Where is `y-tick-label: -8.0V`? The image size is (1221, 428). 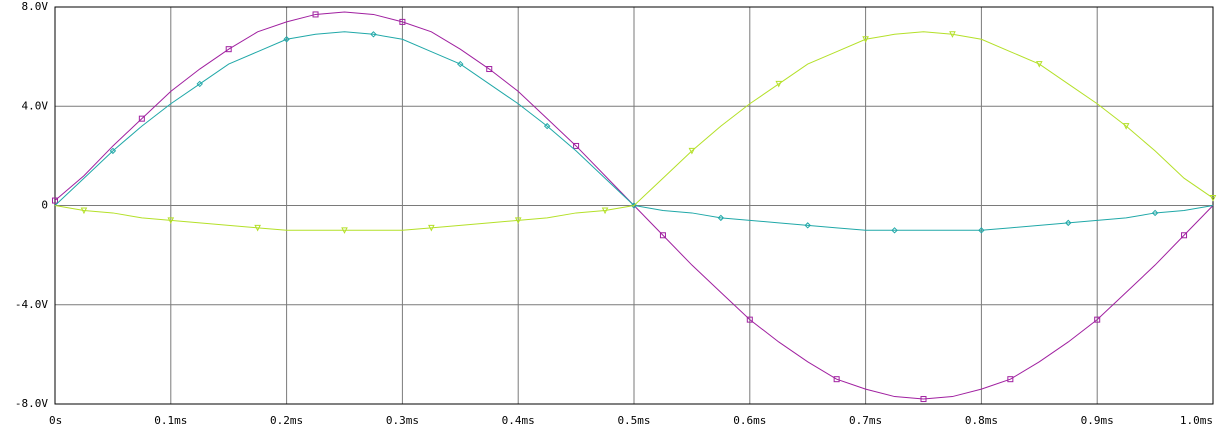 y-tick-label: -8.0V is located at coordinates (31, 403).